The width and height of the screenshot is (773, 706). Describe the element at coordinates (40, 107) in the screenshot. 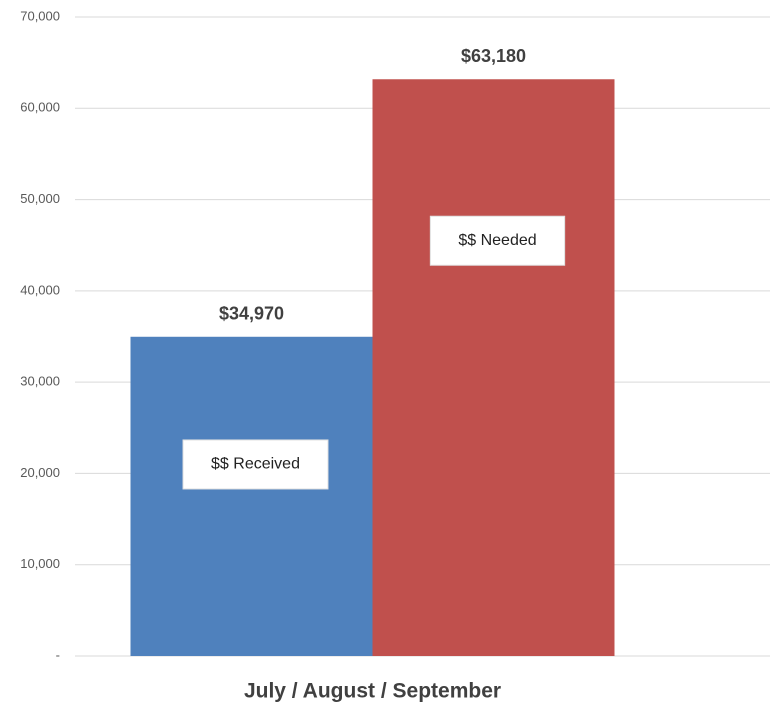

I see `y-tick-label: 60,000` at that location.